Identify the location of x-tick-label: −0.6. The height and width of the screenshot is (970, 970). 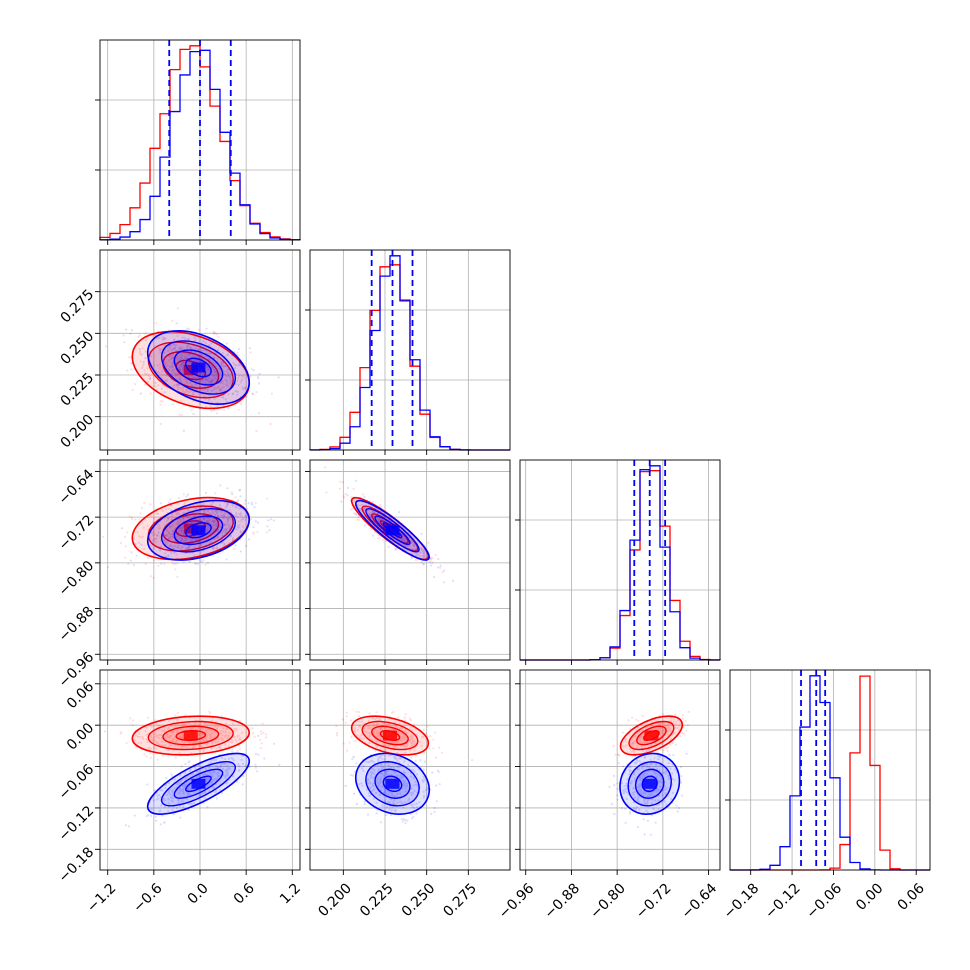
(147, 897).